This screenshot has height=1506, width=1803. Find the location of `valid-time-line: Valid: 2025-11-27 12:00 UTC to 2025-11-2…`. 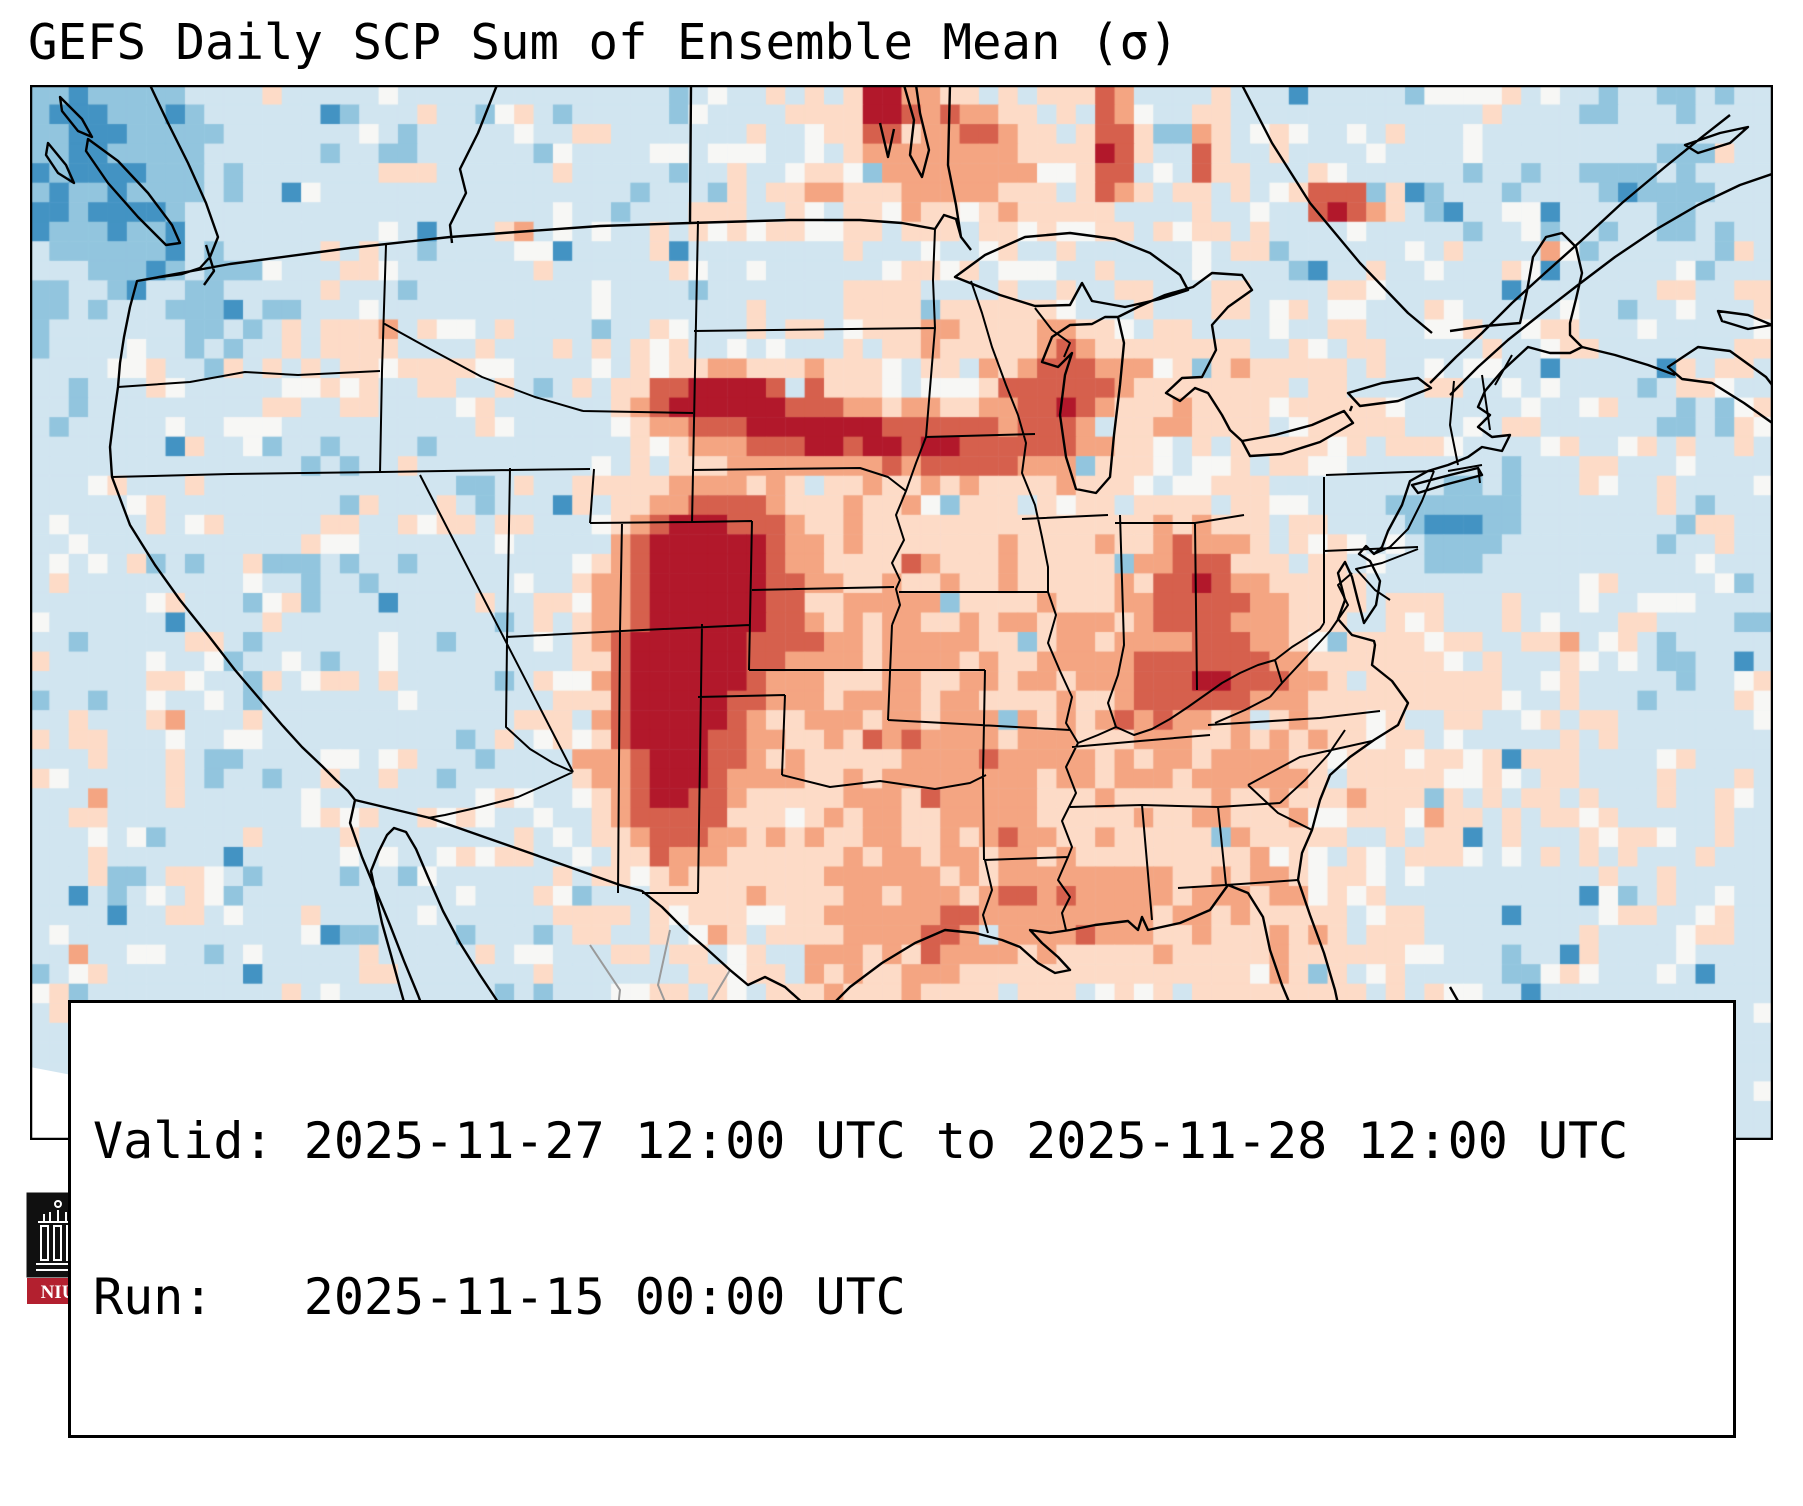

valid-time-line: Valid: 2025-11-27 12:00 UTC to 2025-11-2… is located at coordinates (861, 1141).